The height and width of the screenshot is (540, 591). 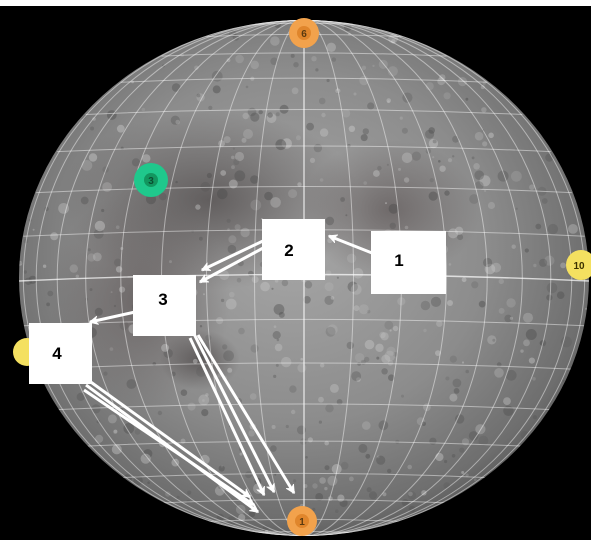 What do you see at coordinates (293, 249) in the screenshot?
I see `label-box-2: 2` at bounding box center [293, 249].